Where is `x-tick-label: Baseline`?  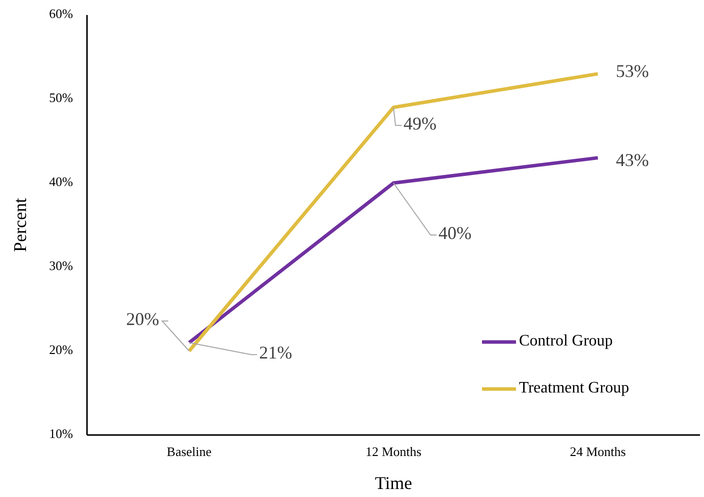
x-tick-label: Baseline is located at coordinates (189, 451).